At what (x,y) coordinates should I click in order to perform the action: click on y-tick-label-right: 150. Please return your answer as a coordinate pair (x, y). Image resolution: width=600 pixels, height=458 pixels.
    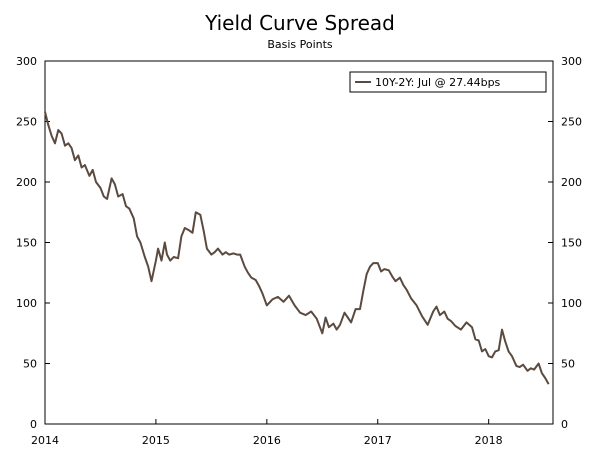
    Looking at the image, I should click on (571, 243).